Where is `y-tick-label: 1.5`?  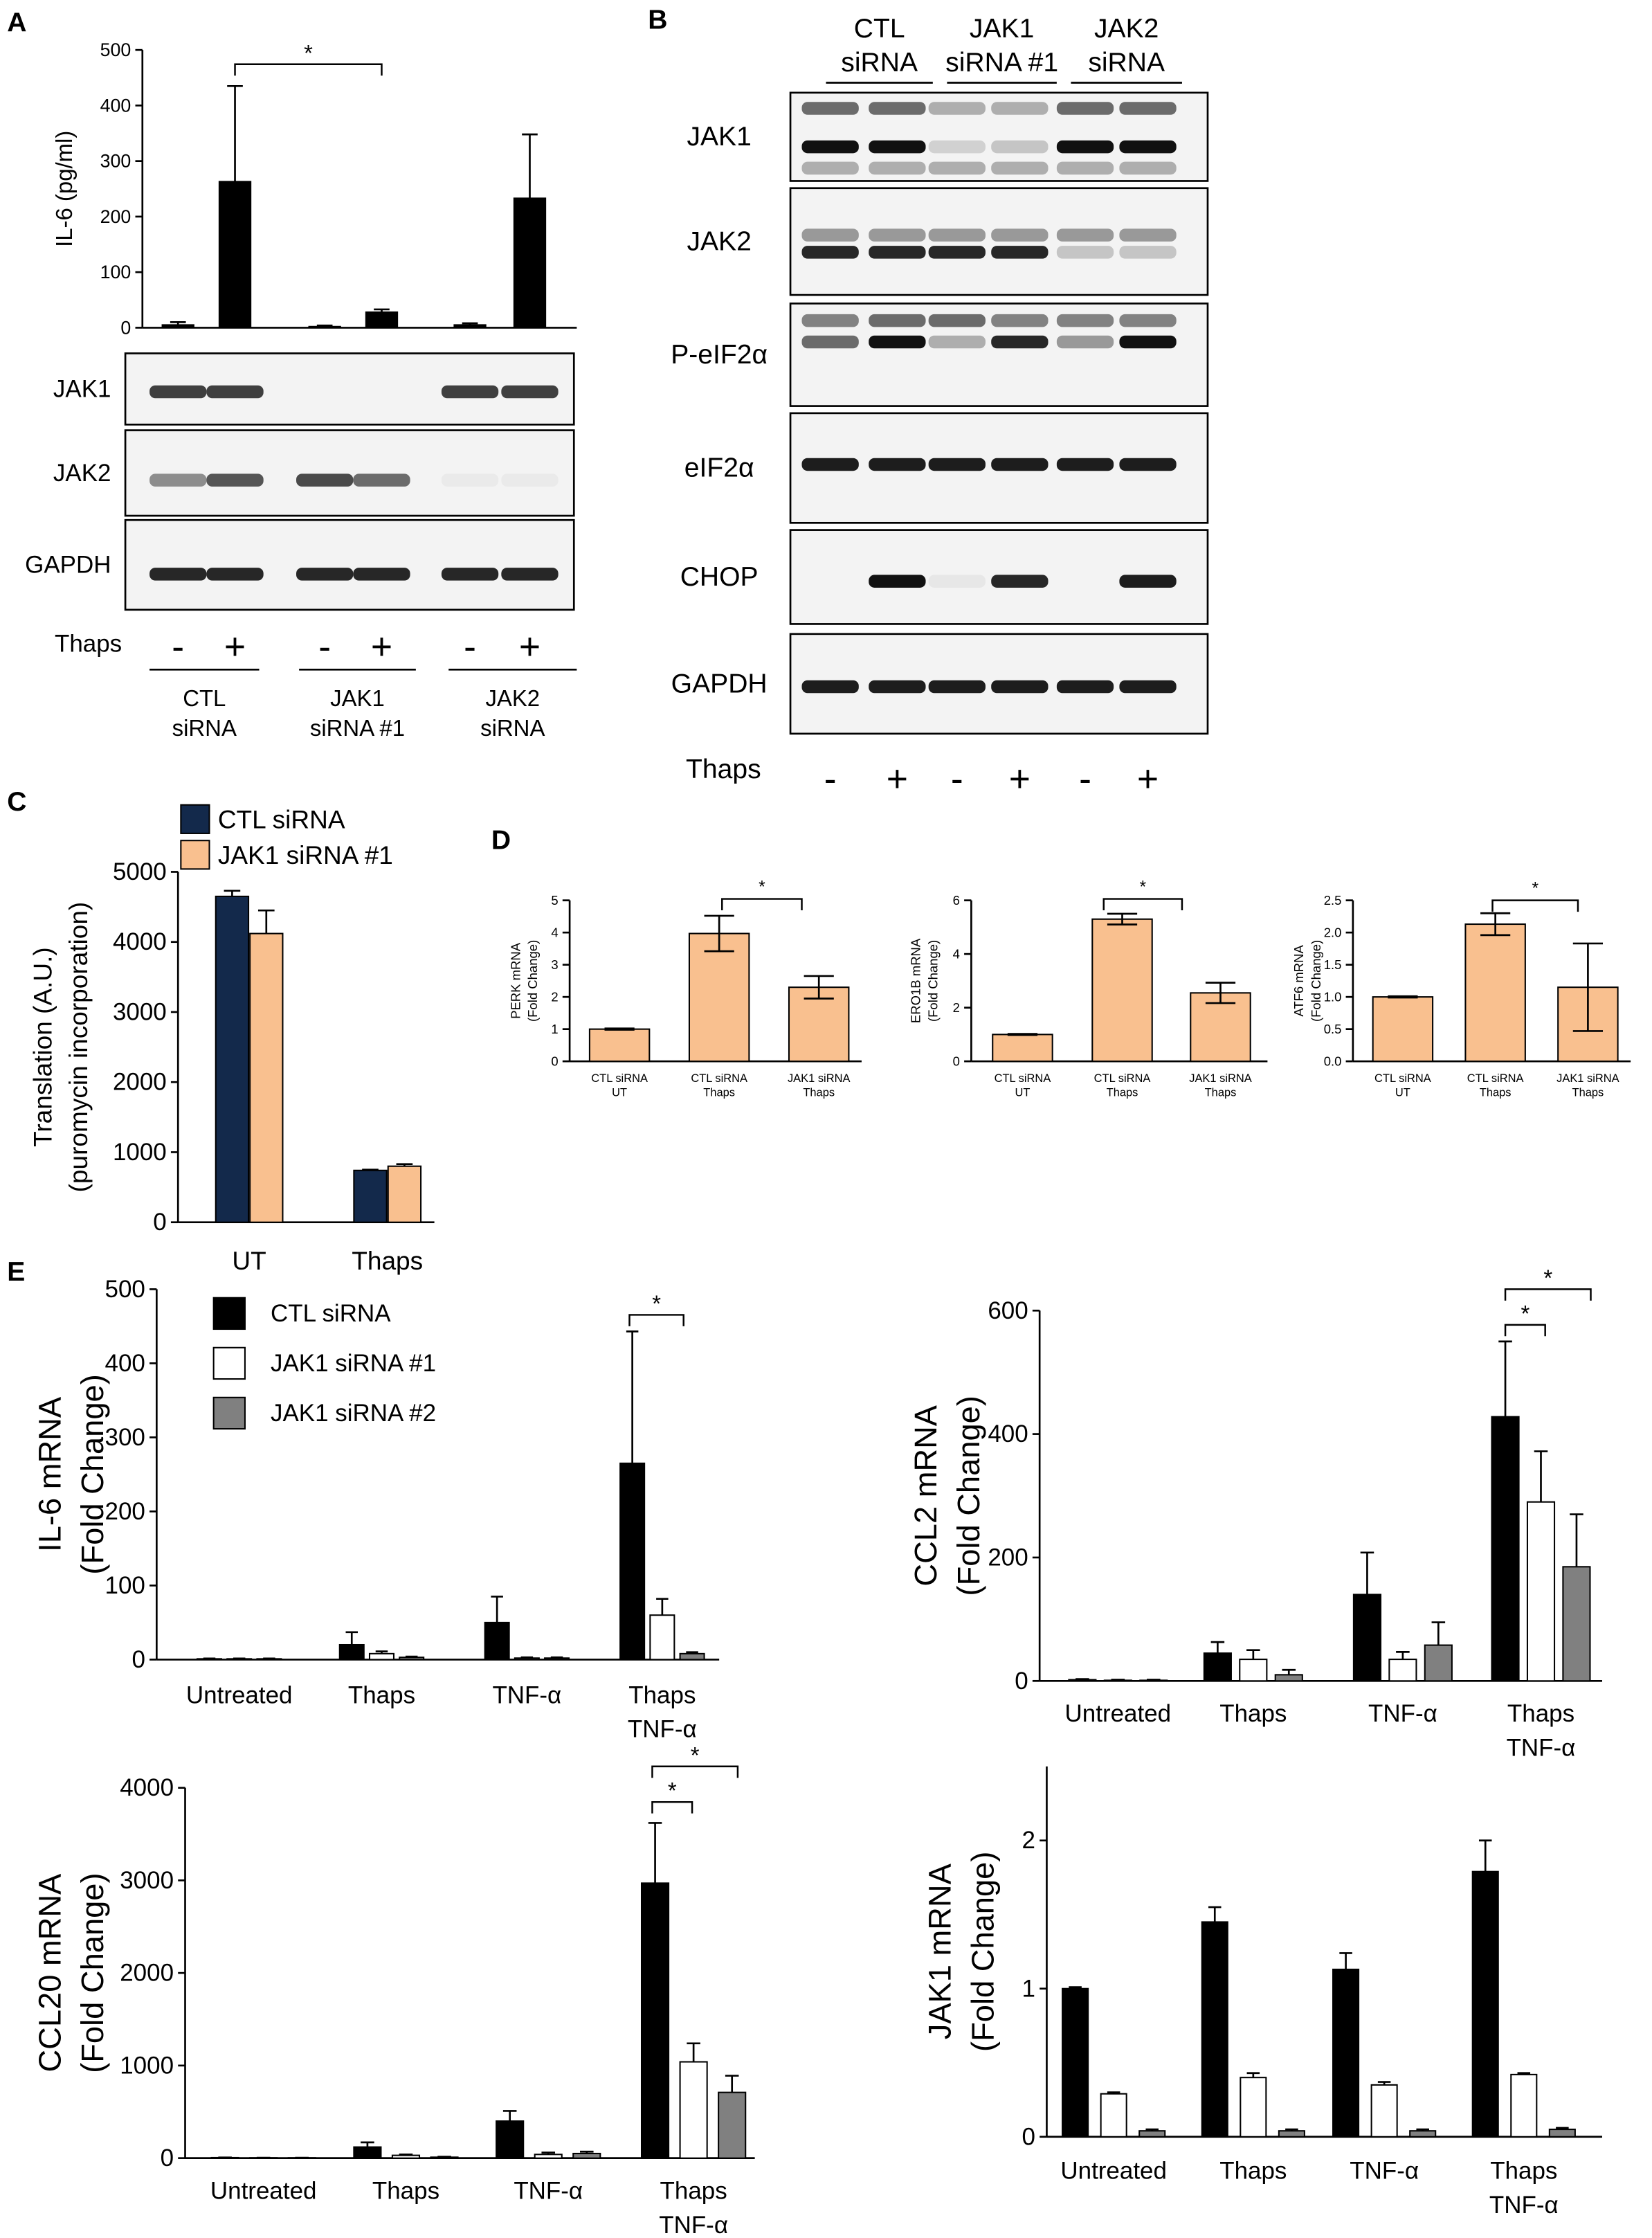
y-tick-label: 1.5 is located at coordinates (1333, 964).